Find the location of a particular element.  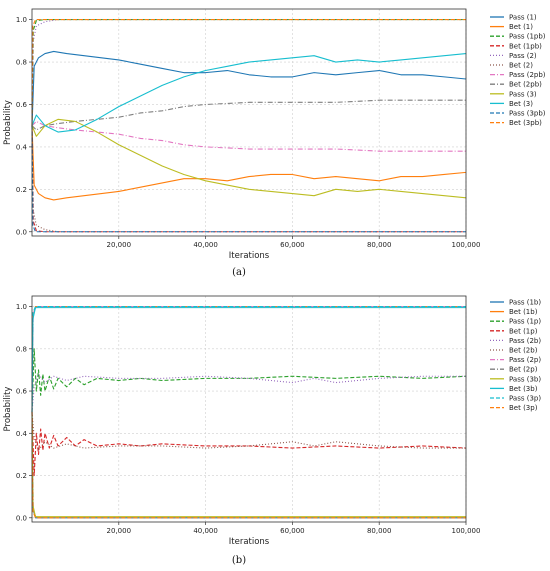

legend-label: Pass (1p) is located at coordinates (525, 322).